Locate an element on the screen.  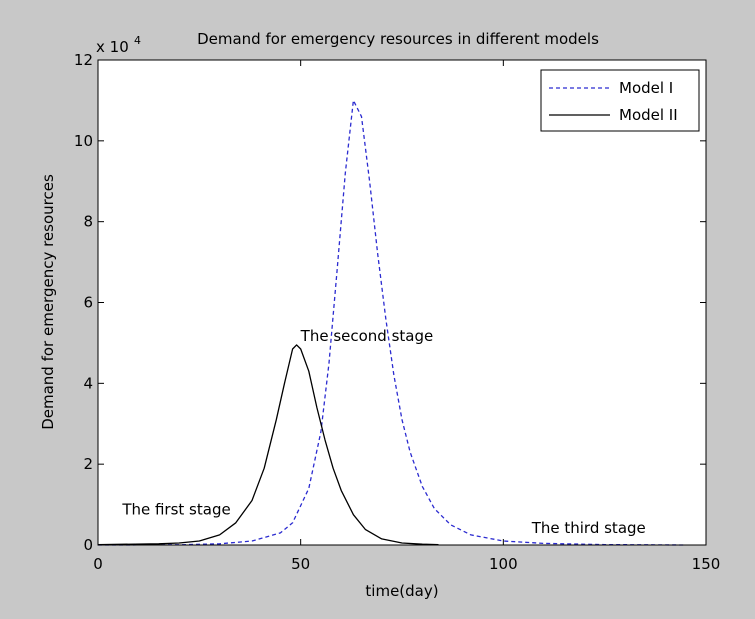
y-tick-label: 4 is located at coordinates (88, 383).